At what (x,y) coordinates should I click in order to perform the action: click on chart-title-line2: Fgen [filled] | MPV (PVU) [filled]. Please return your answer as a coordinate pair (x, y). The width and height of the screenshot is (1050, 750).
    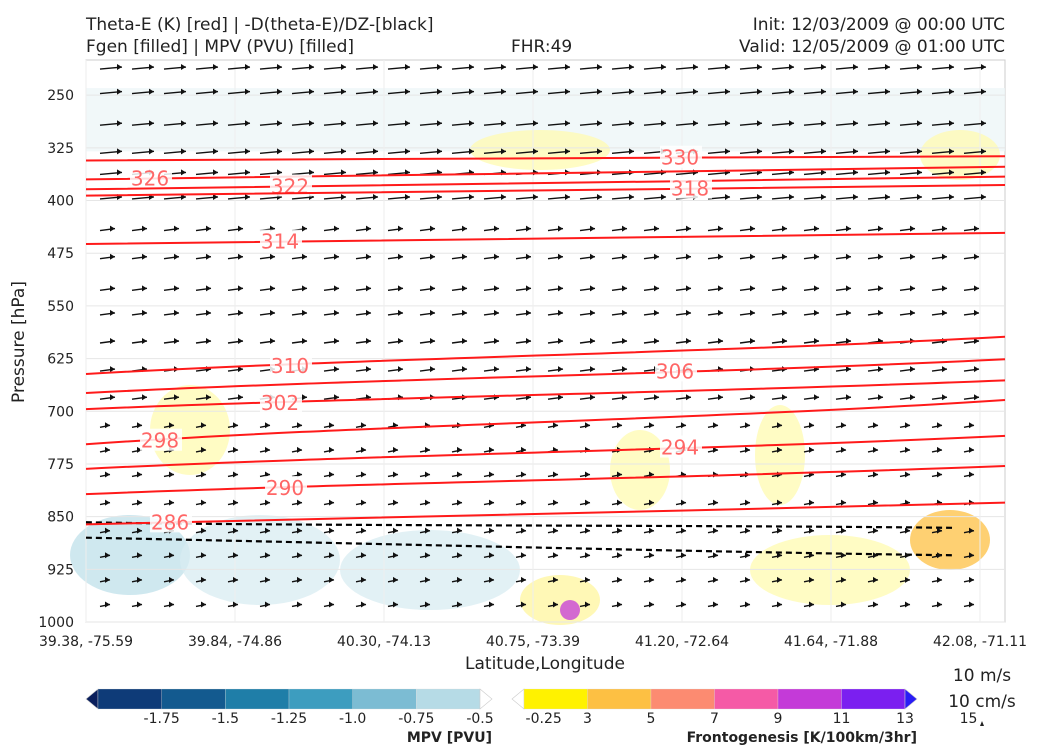
    Looking at the image, I should click on (220, 47).